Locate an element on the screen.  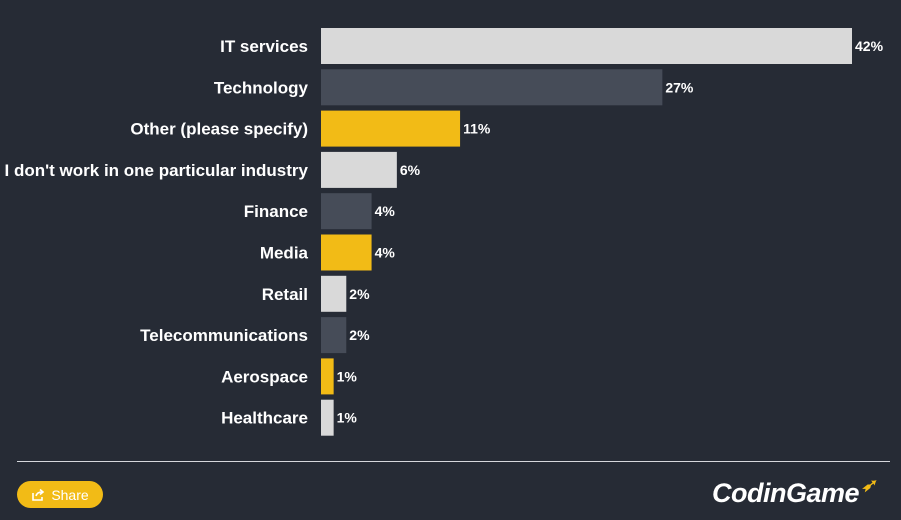
category-label: Telecommunications is located at coordinates (224, 335).